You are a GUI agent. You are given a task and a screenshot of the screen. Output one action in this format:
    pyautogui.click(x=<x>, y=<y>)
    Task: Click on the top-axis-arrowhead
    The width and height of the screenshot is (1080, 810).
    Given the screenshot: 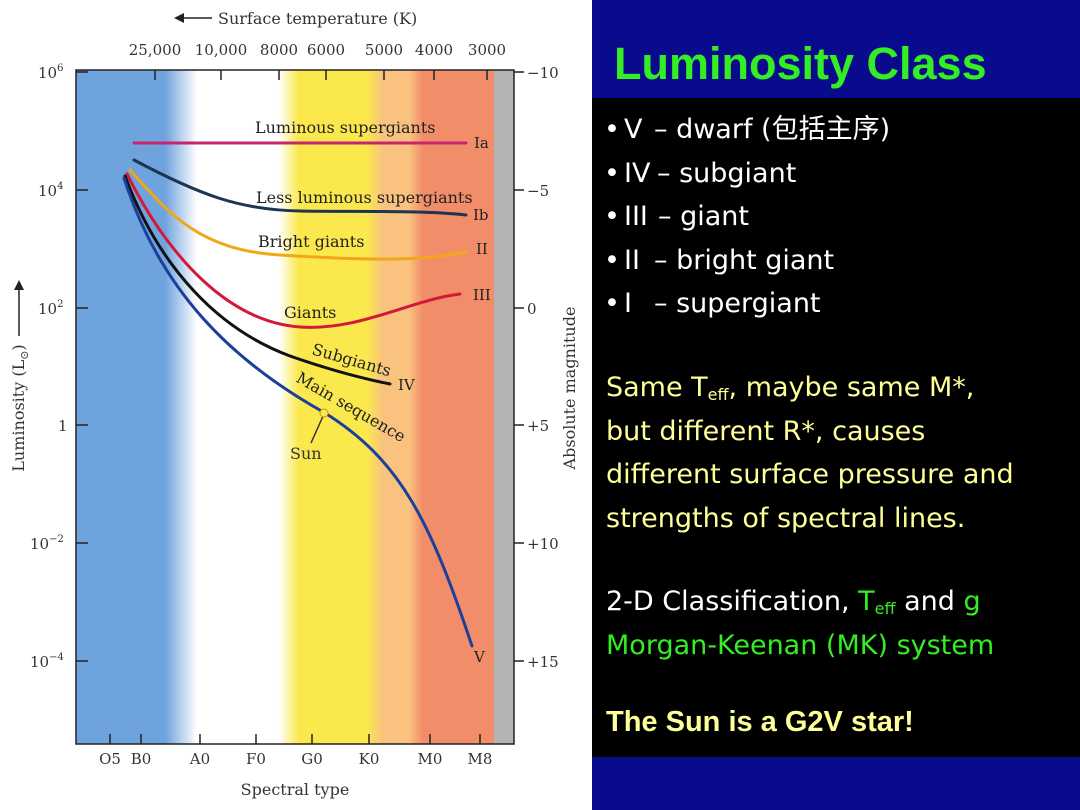 What is the action you would take?
    pyautogui.click(x=179, y=18)
    